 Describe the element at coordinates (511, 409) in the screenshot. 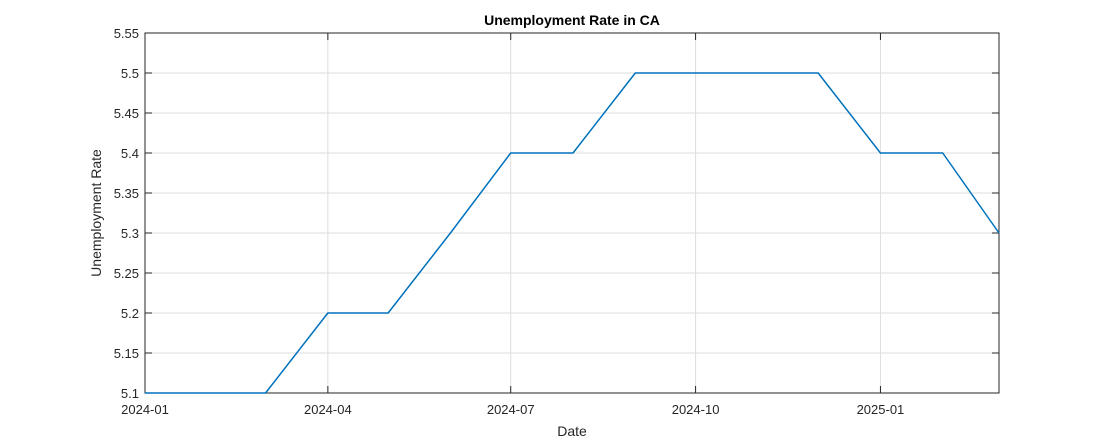

I see `x-tick-label: 2024-07` at that location.